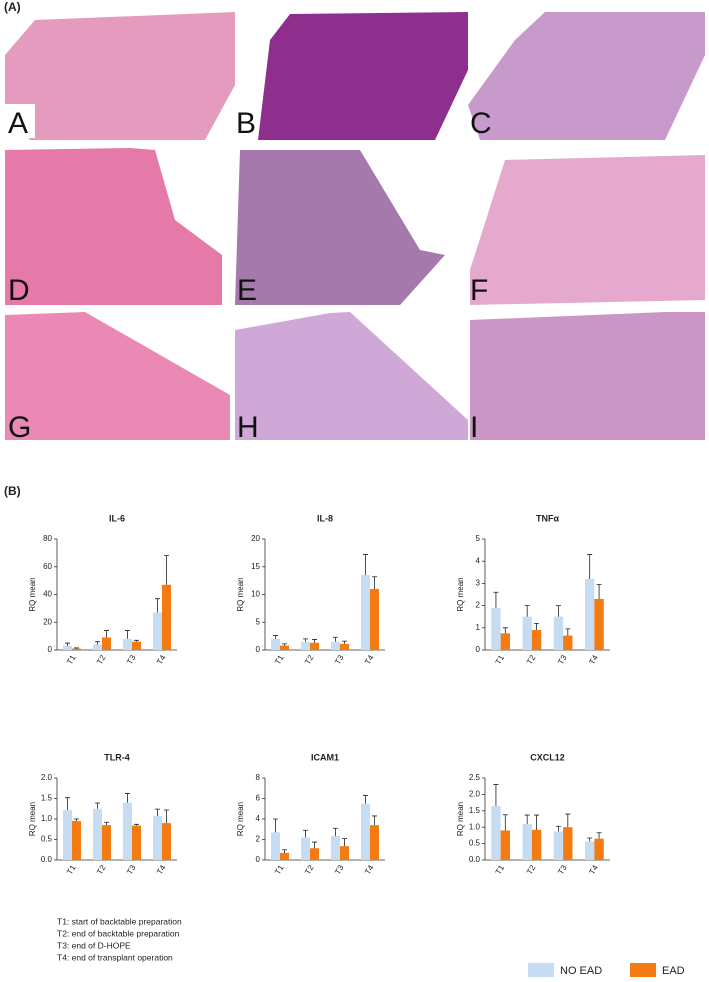 This screenshot has height=982, width=709. What do you see at coordinates (47, 777) in the screenshot?
I see `y-tick-label: 2.0` at bounding box center [47, 777].